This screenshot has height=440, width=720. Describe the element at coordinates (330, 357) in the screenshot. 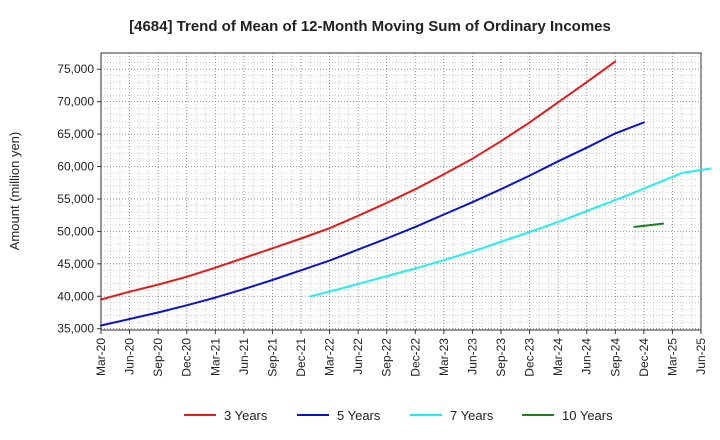

I see `x-tick-label: Mar-22` at that location.